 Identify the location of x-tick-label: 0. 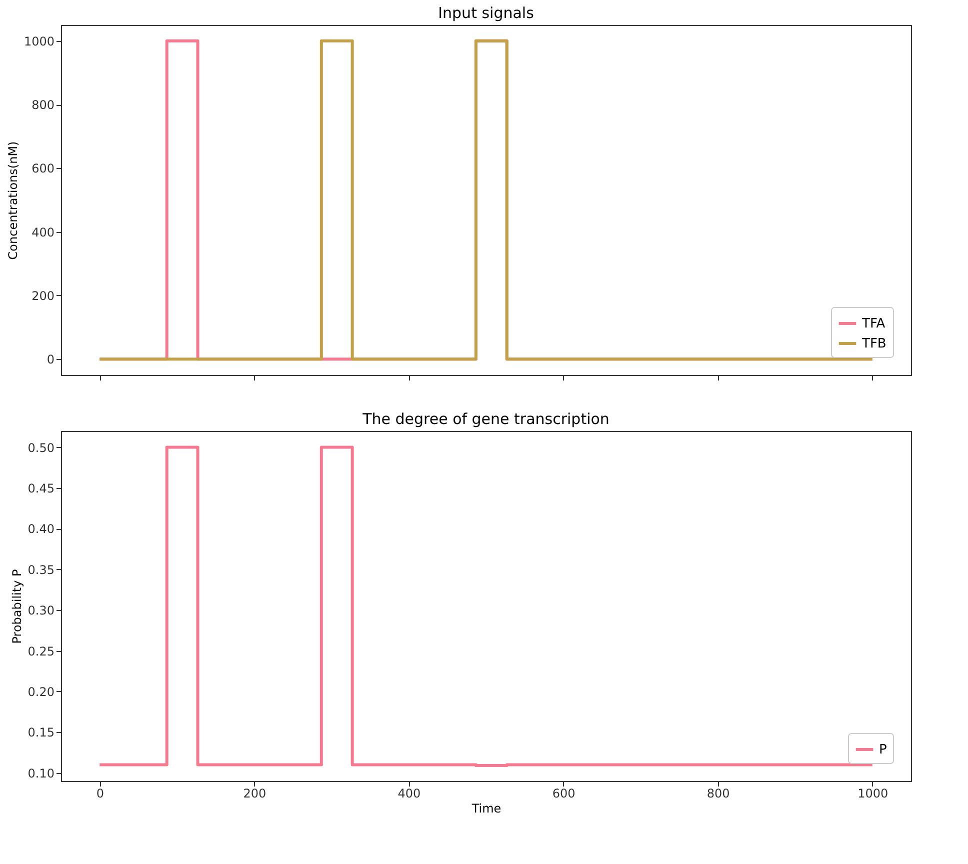
(100, 793).